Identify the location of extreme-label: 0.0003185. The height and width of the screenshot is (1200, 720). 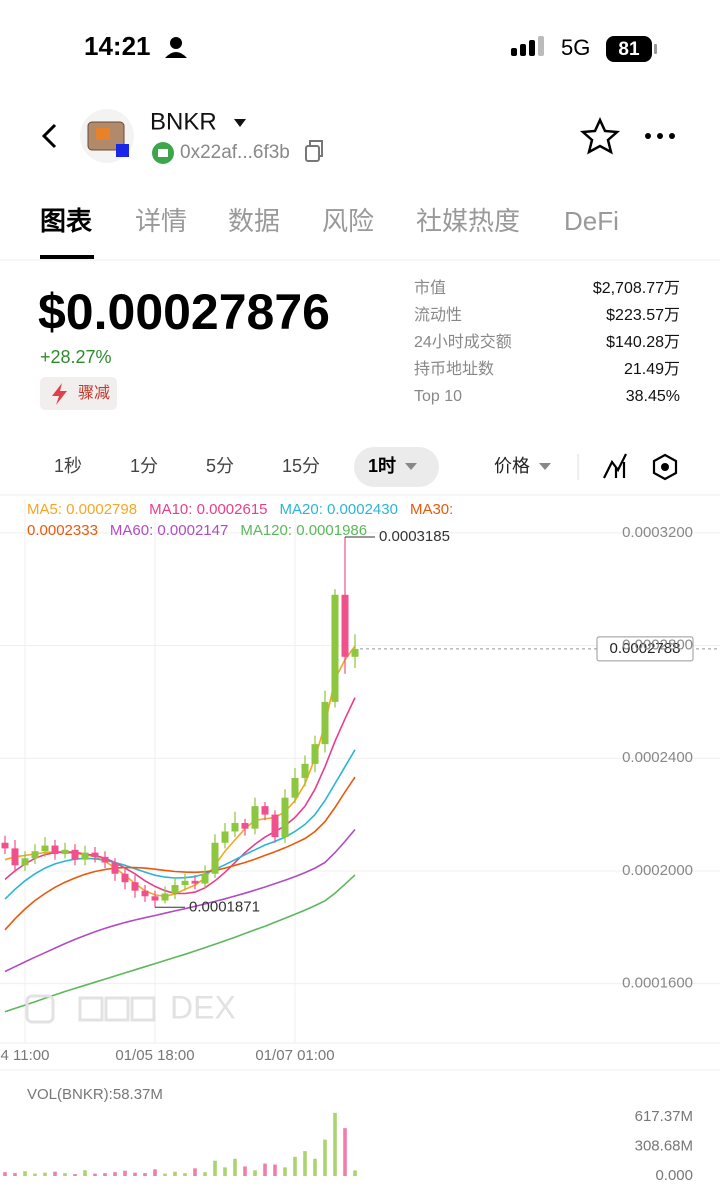
(414, 536).